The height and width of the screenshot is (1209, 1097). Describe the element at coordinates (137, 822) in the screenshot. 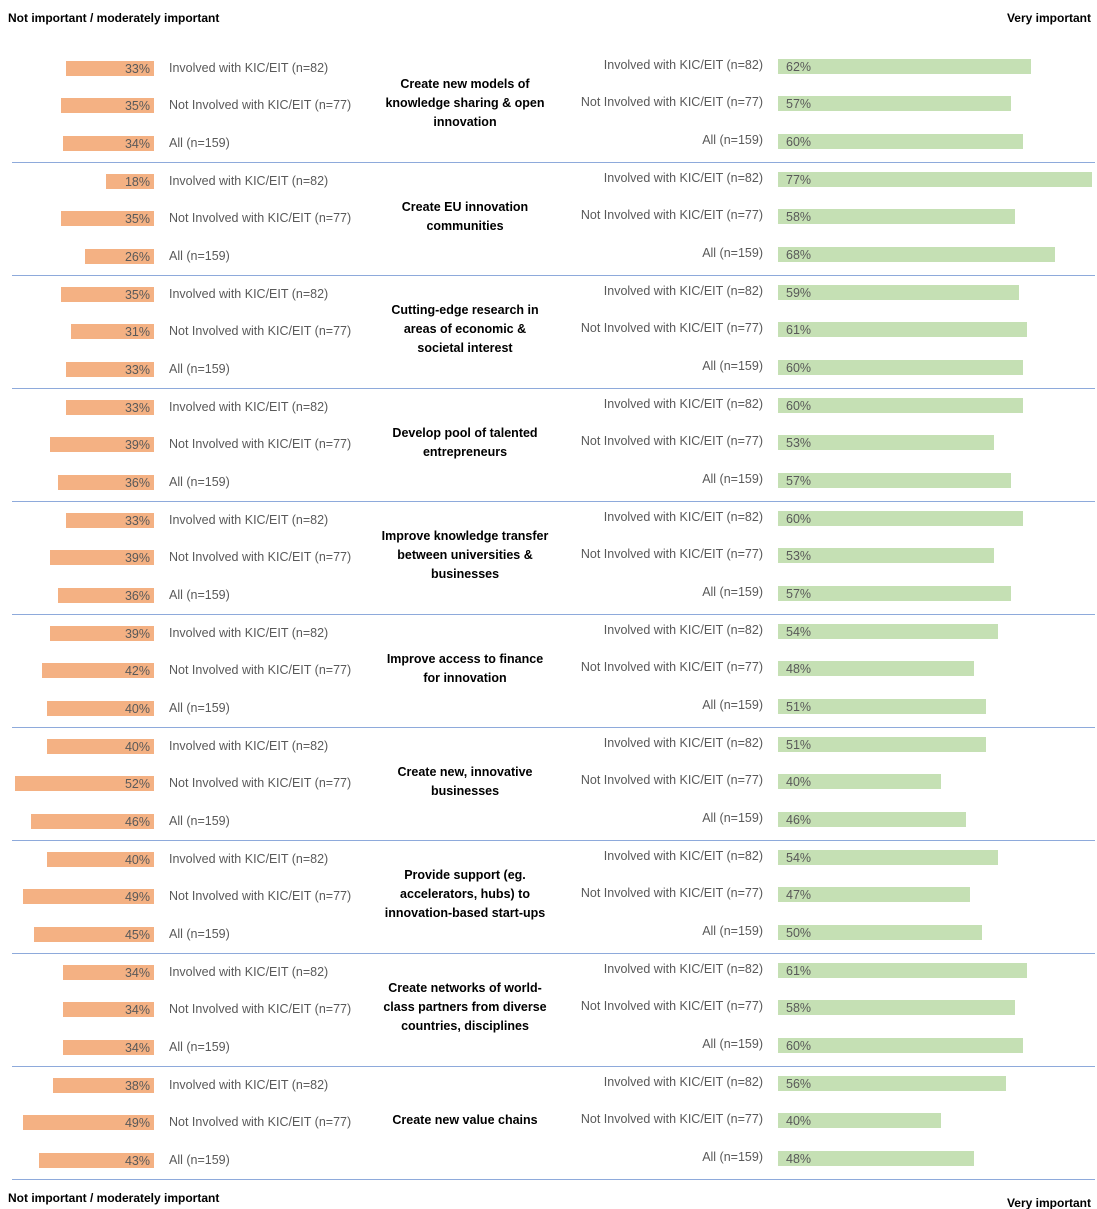

I see `left-value-label: 46%` at that location.